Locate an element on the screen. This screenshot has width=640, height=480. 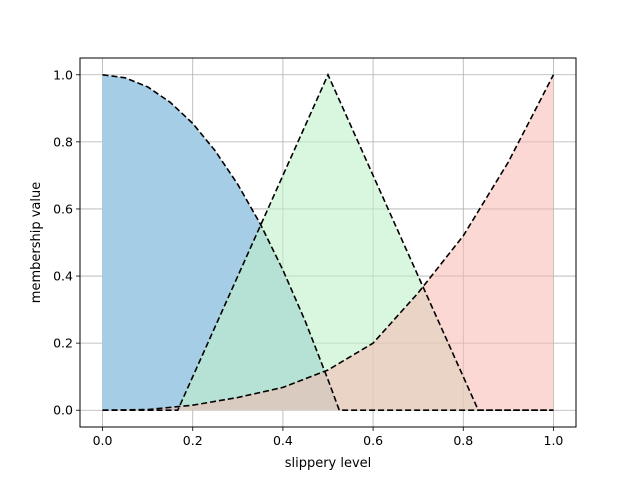
x-tick-label-4: 0.8 is located at coordinates (463, 440).